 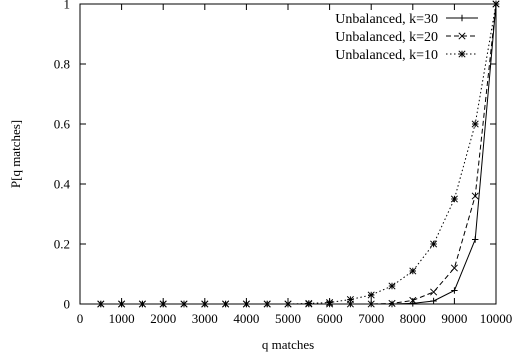 I want to click on y-tick-label: 1, so click(x=67, y=6).